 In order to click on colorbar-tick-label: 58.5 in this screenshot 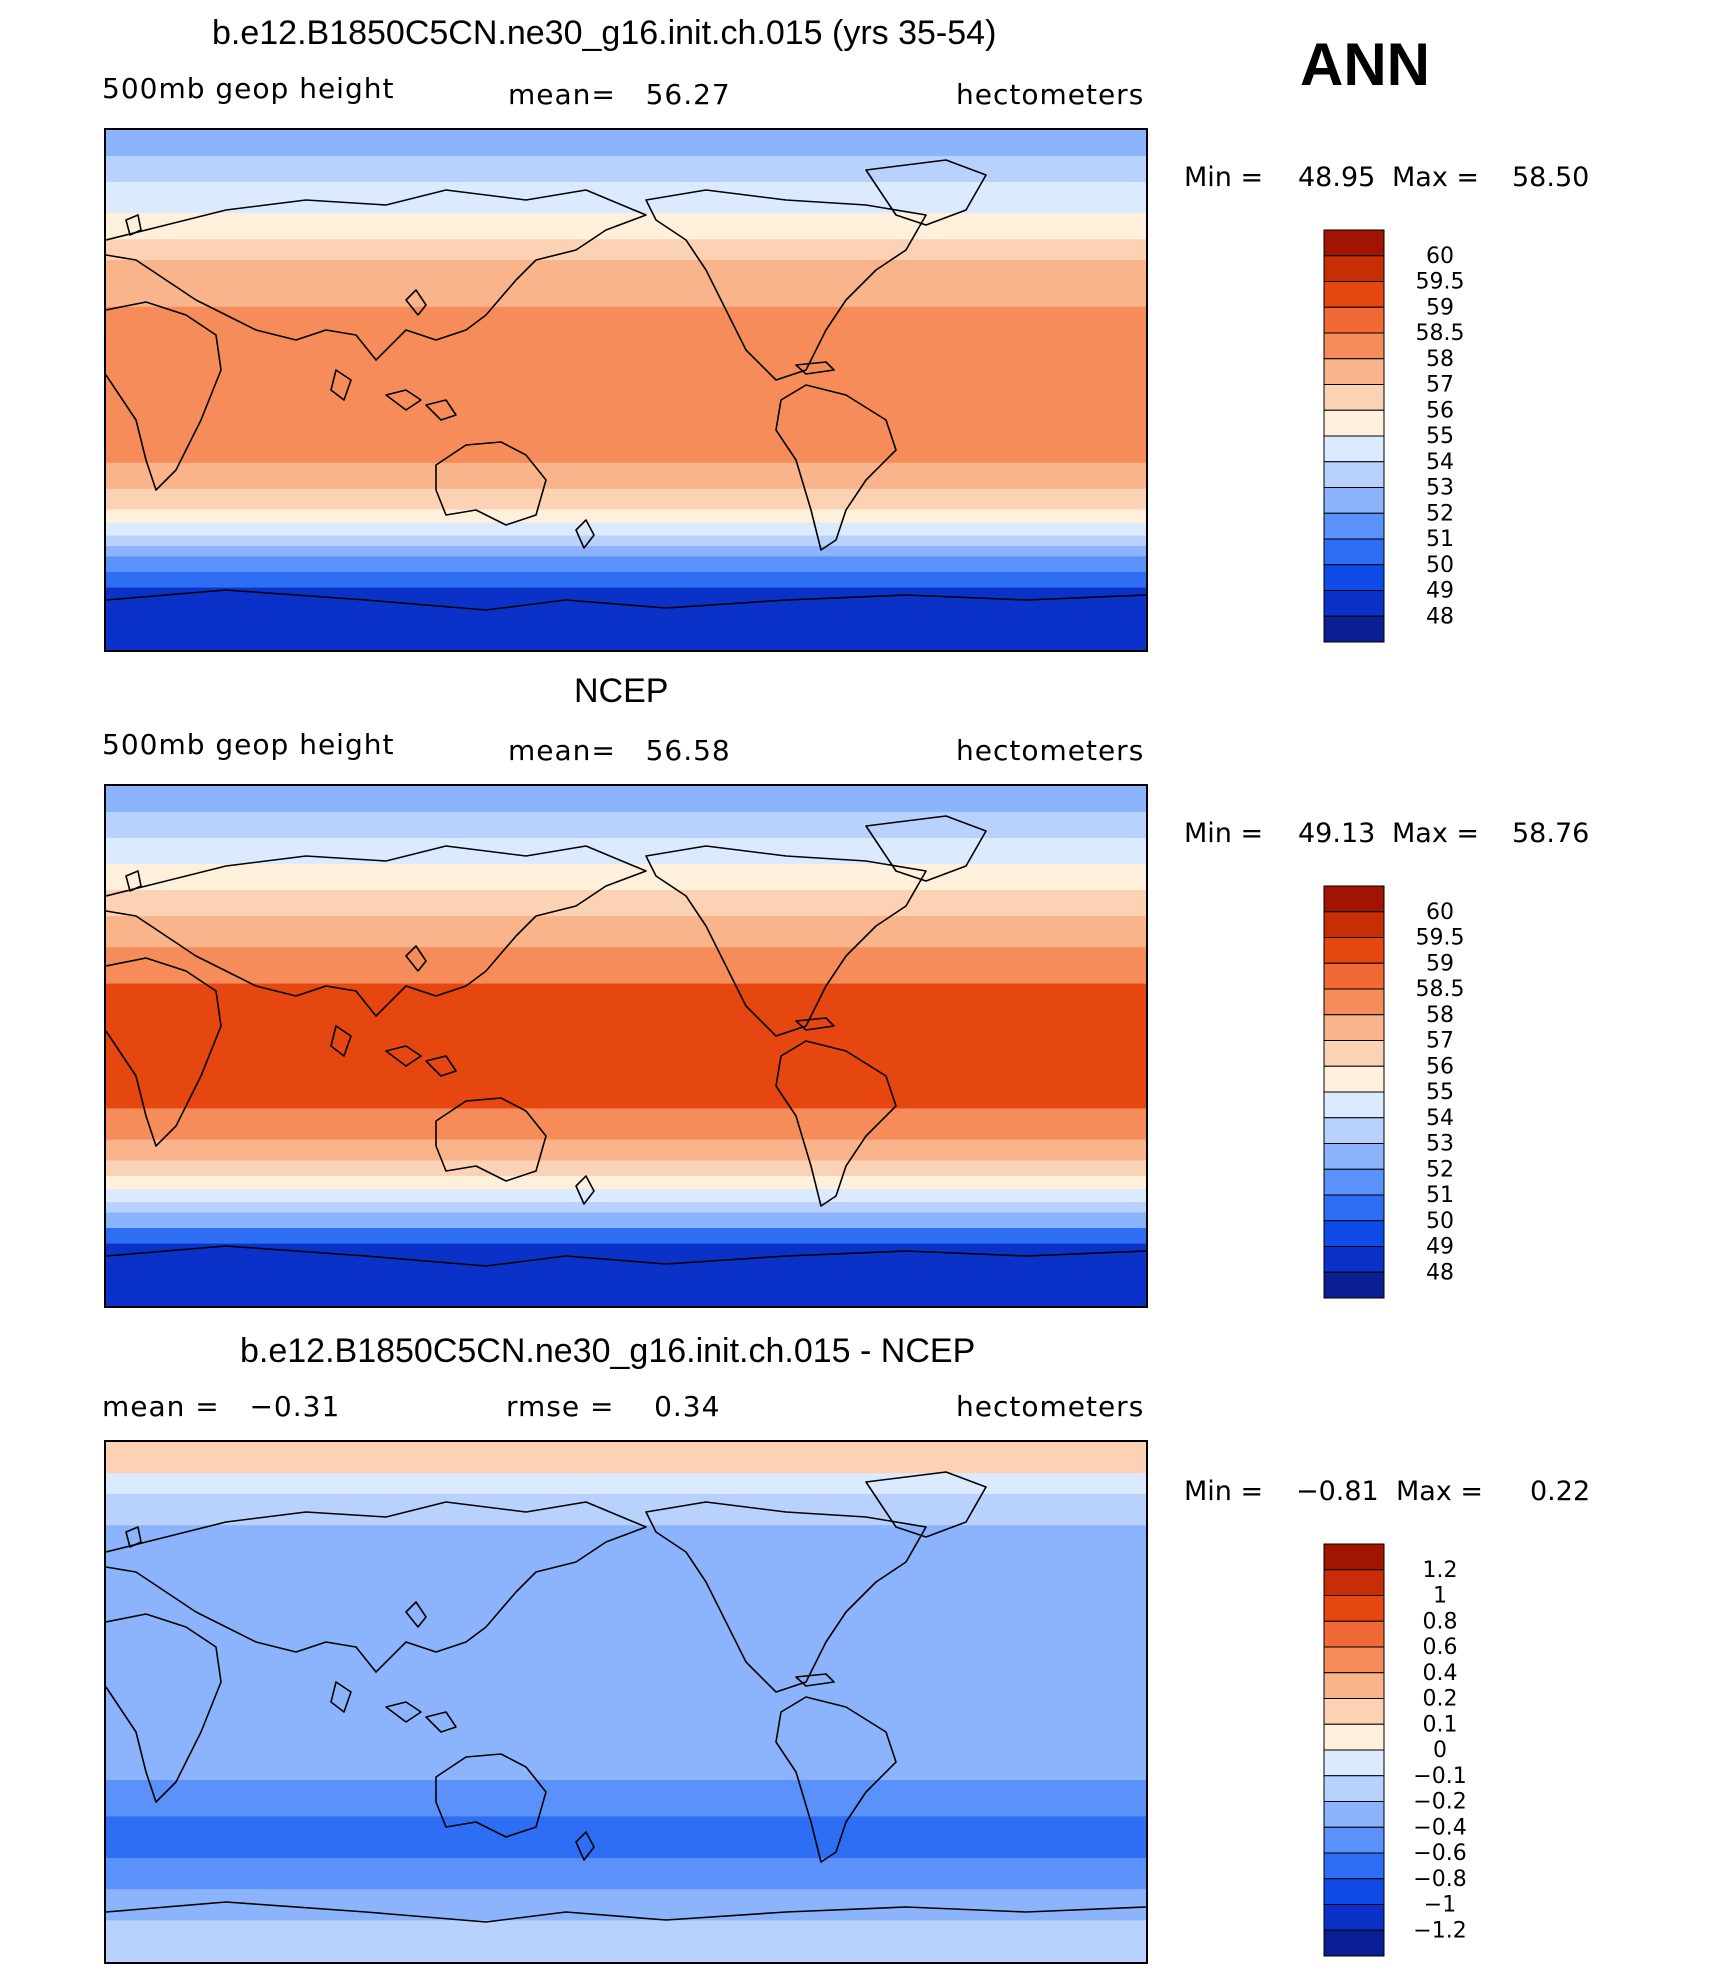, I will do `click(1440, 333)`.